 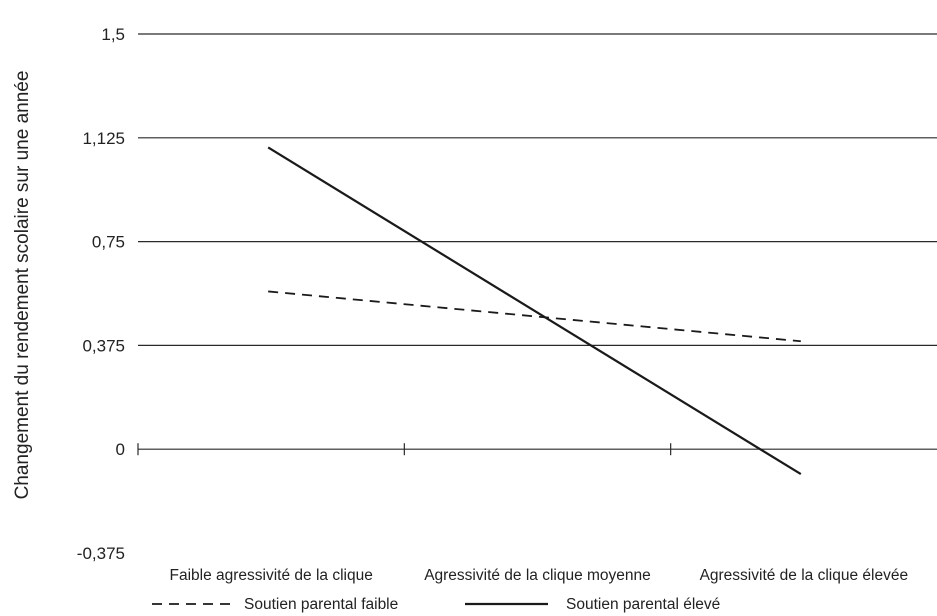 What do you see at coordinates (120, 449) in the screenshot?
I see `y-tick-label: 0` at bounding box center [120, 449].